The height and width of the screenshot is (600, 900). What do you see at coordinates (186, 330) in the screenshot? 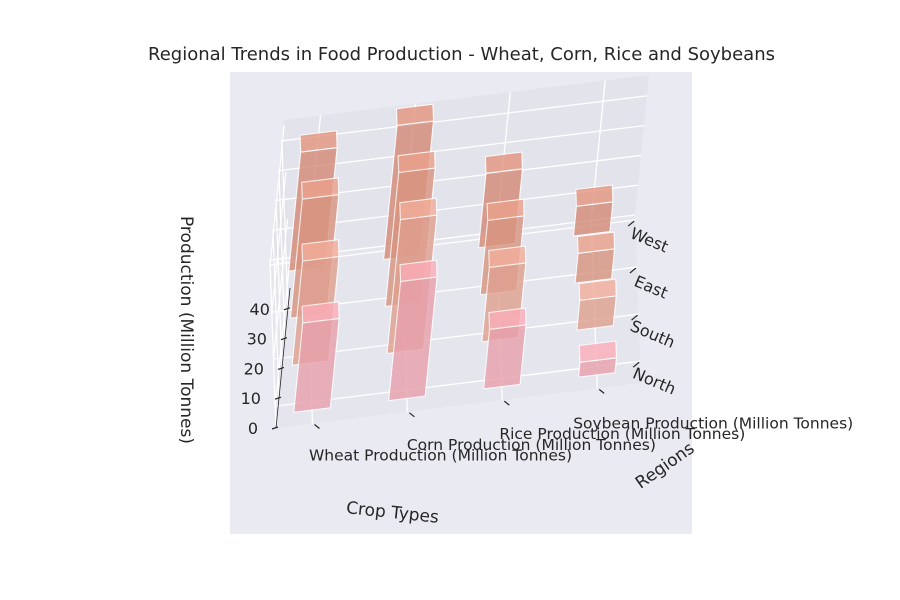
I see `z-axis-label: Production (Million Tonnes)` at bounding box center [186, 330].